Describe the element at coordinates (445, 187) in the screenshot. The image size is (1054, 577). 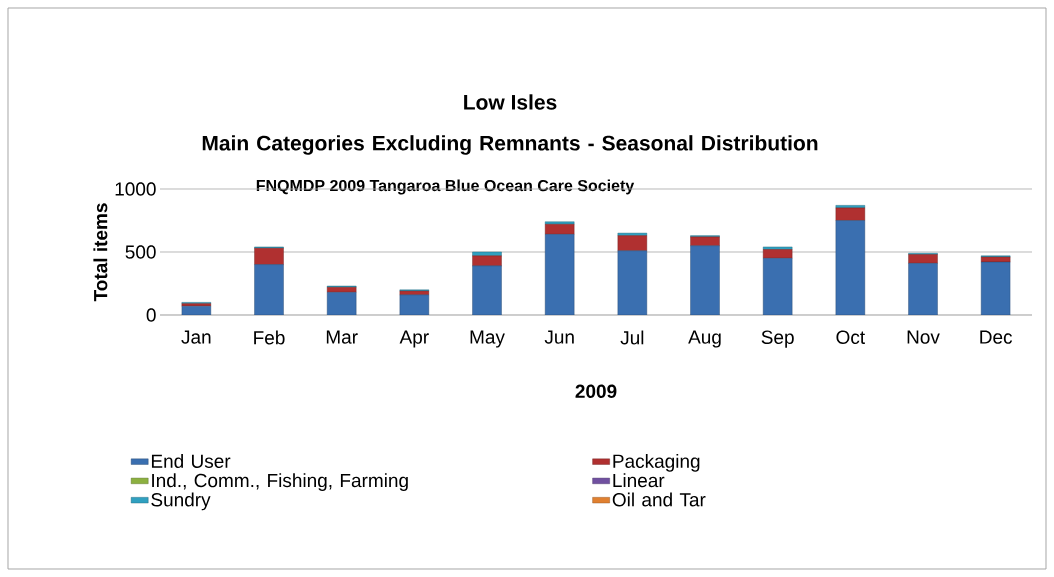
I see `annotation: FNQMDP 2009 Tangaroa Blue Ocean Care Society` at that location.